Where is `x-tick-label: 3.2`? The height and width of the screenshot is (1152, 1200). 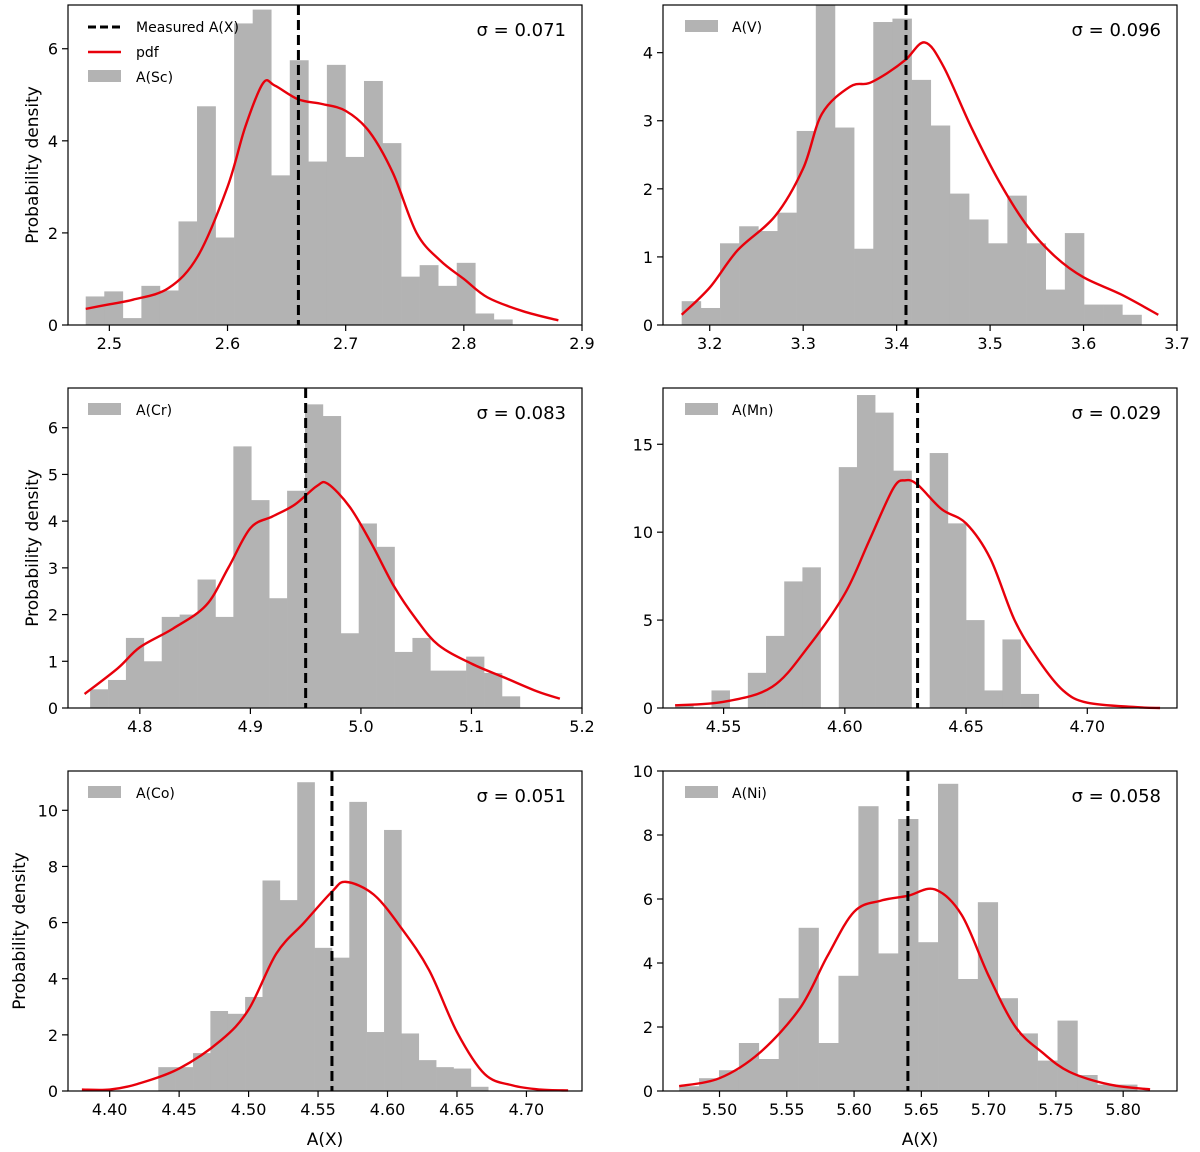
x-tick-label: 3.2 is located at coordinates (709, 343).